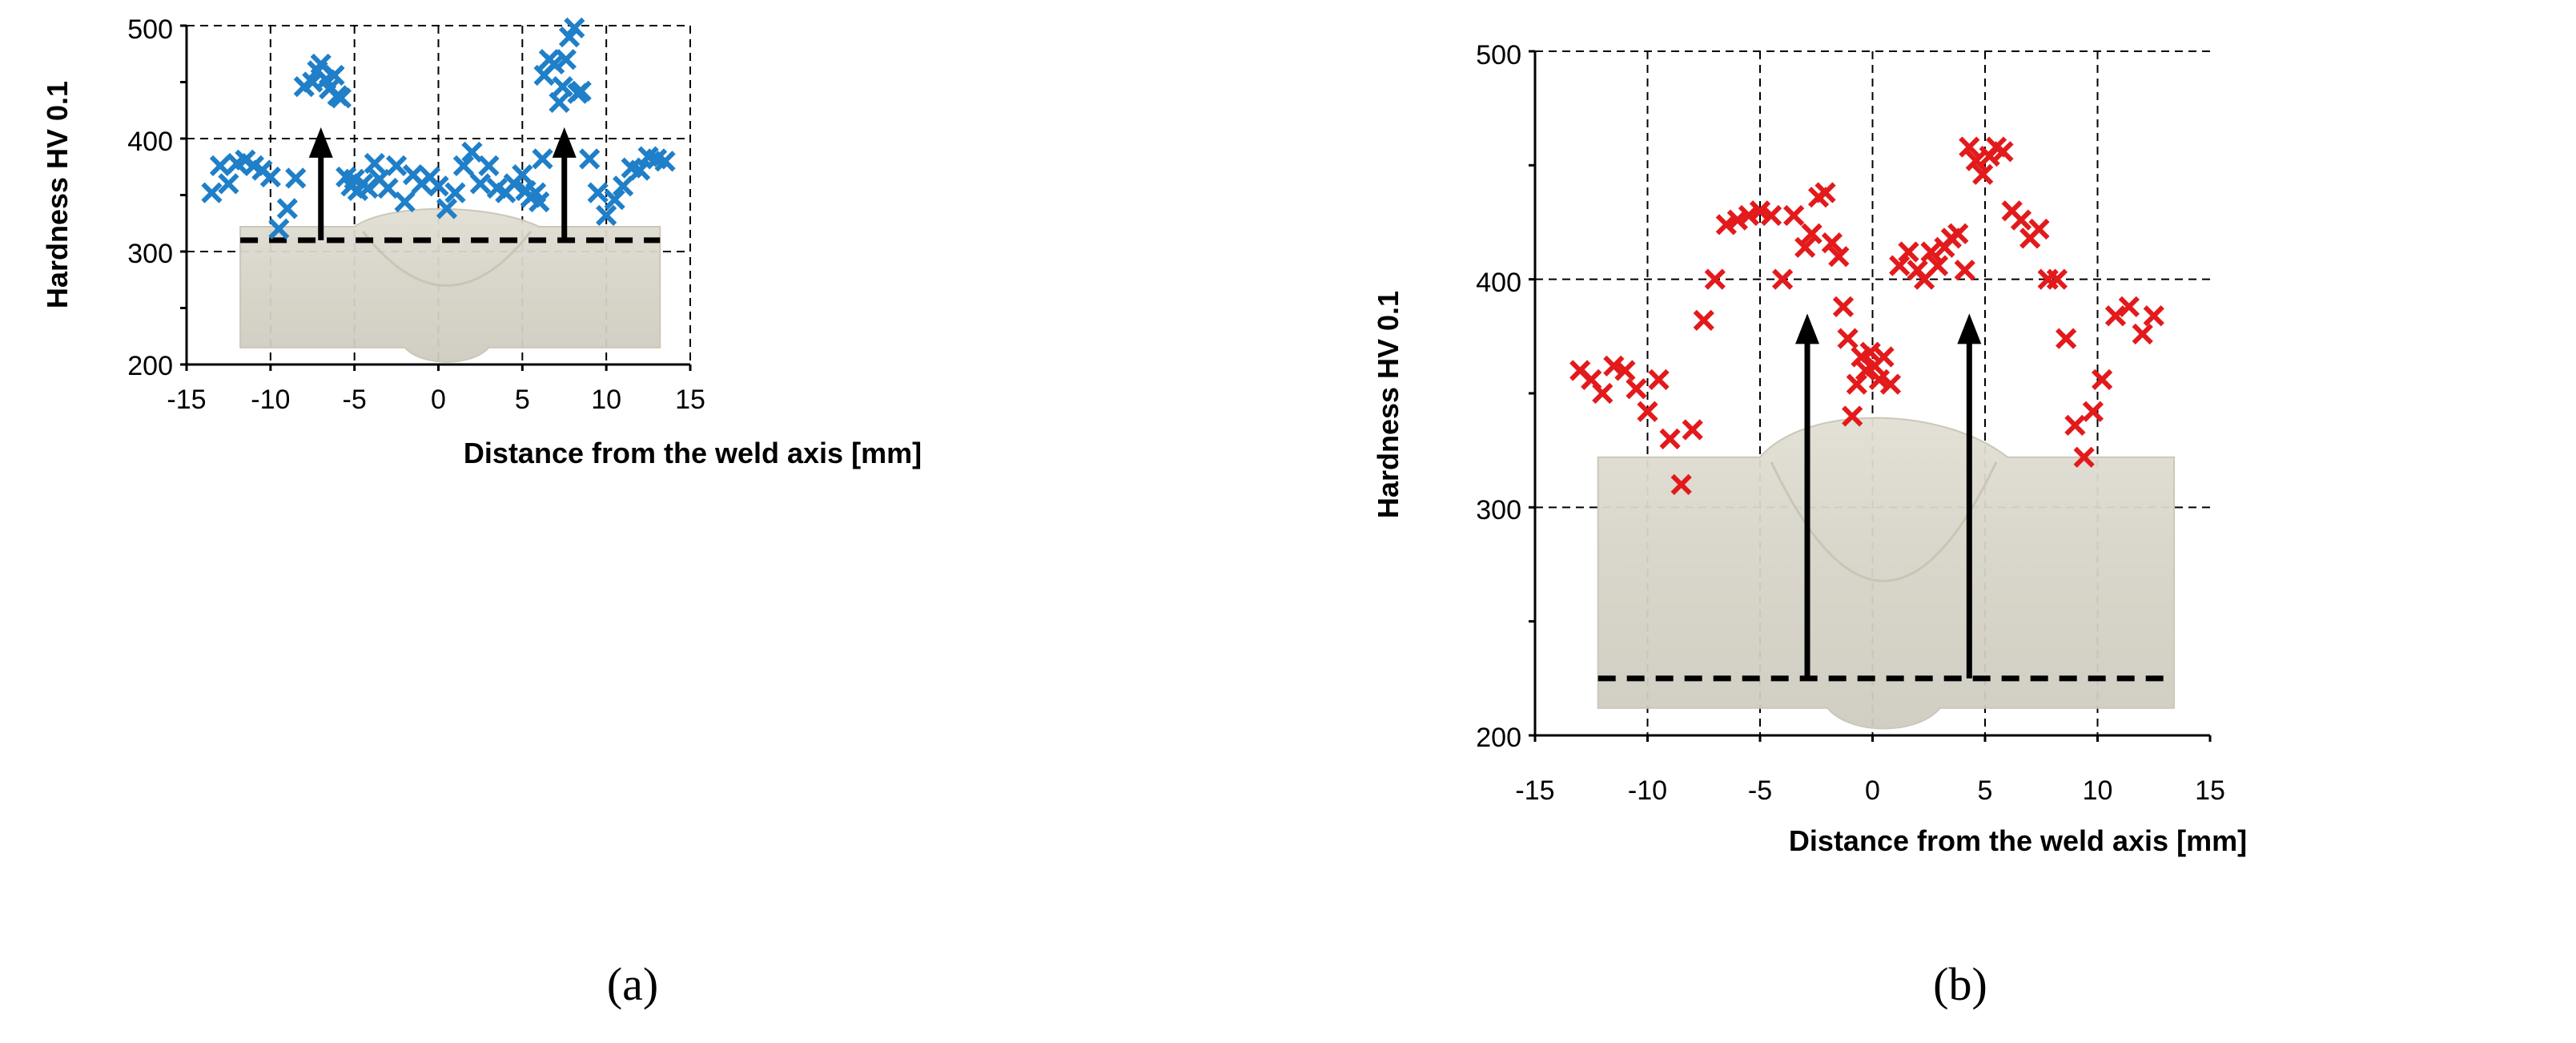 The image size is (2576, 1043). Describe the element at coordinates (632, 984) in the screenshot. I see `panel-label-a: (a)` at that location.